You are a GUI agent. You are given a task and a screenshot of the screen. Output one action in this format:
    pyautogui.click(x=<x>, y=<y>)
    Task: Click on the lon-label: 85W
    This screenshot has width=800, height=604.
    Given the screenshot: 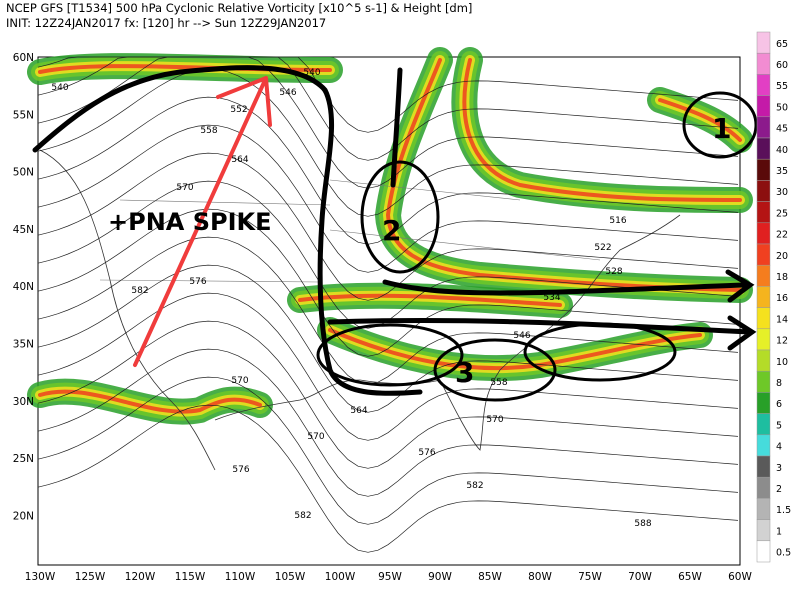 What is the action you would take?
    pyautogui.click(x=490, y=577)
    